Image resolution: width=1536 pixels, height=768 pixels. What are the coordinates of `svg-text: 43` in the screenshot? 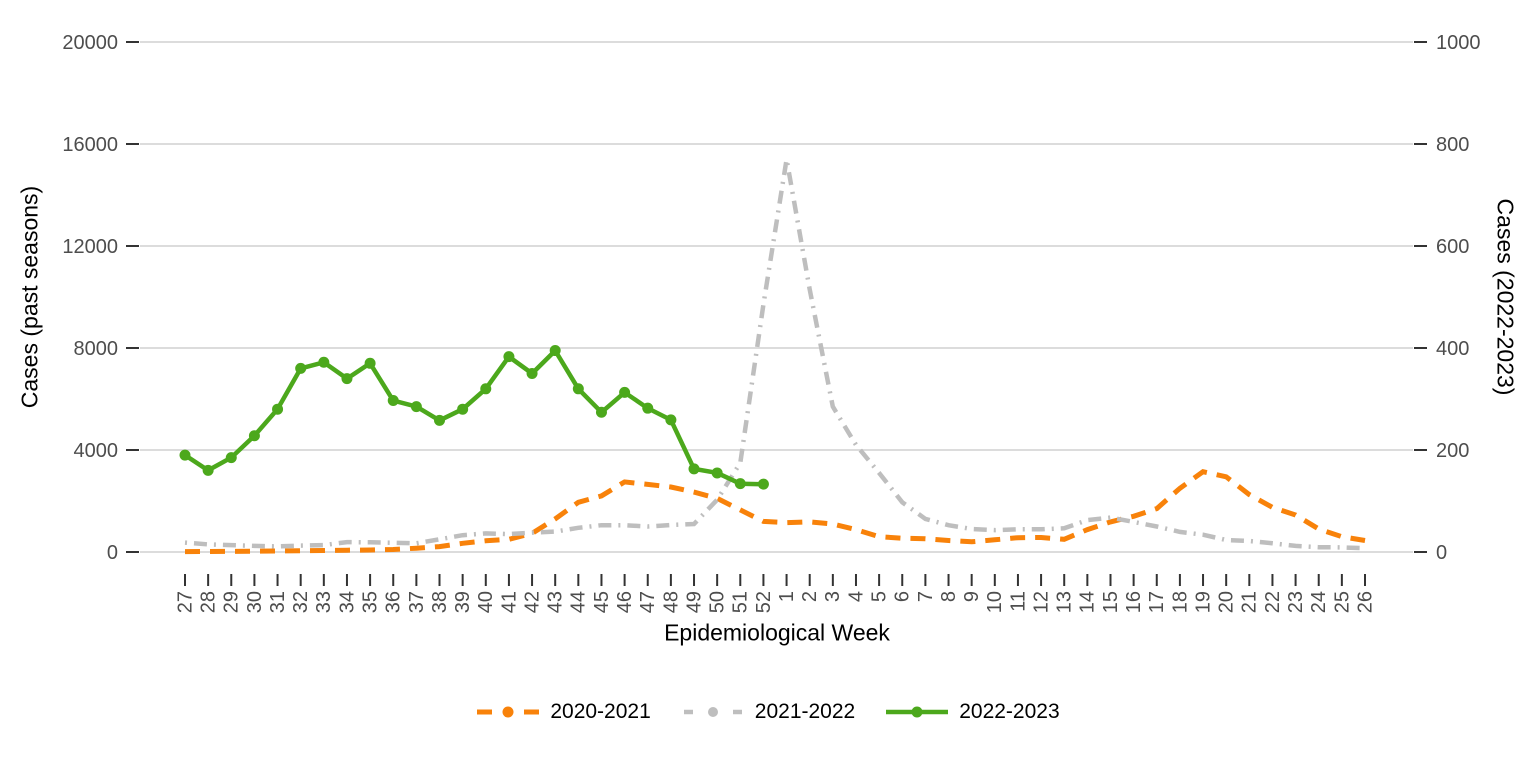 It's located at (556, 602).